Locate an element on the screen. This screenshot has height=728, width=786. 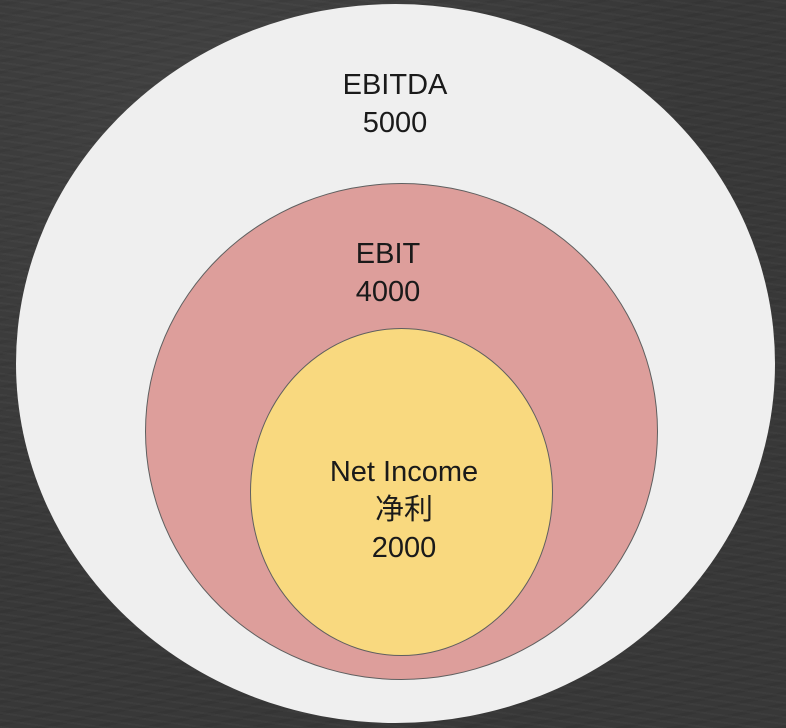
ebit-title: EBIT is located at coordinates (388, 254).